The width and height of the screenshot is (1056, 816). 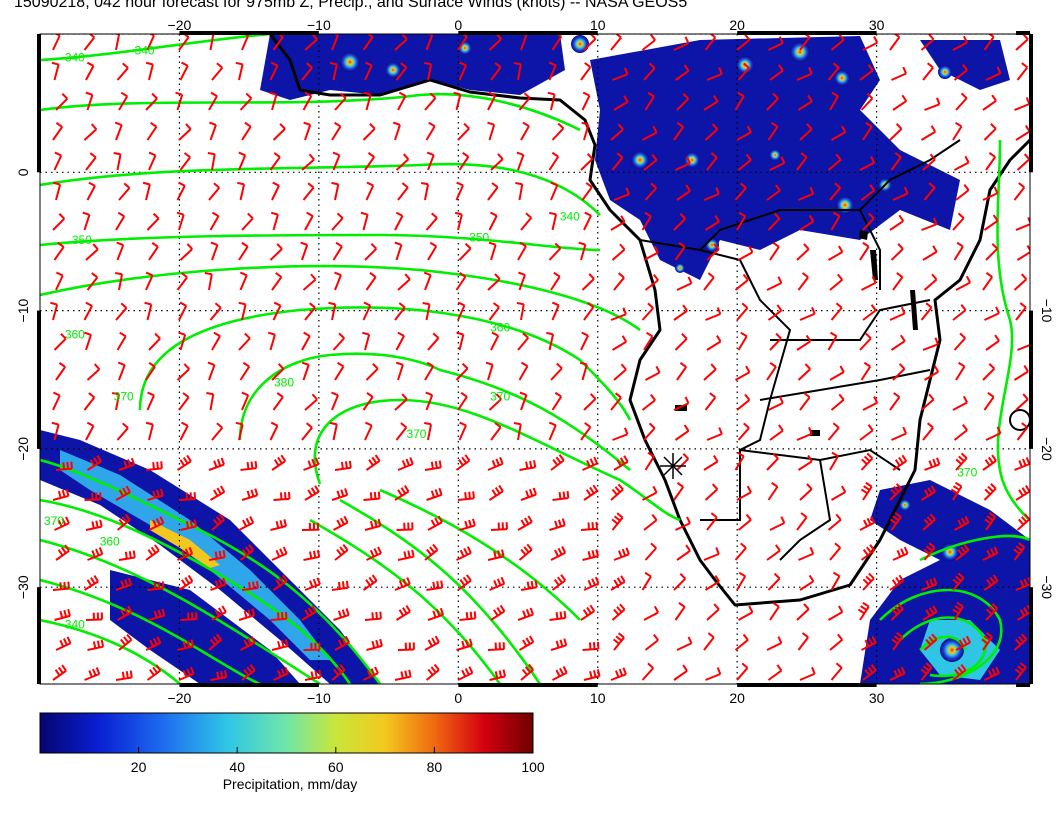 I want to click on contour-label: 350, so click(x=82, y=240).